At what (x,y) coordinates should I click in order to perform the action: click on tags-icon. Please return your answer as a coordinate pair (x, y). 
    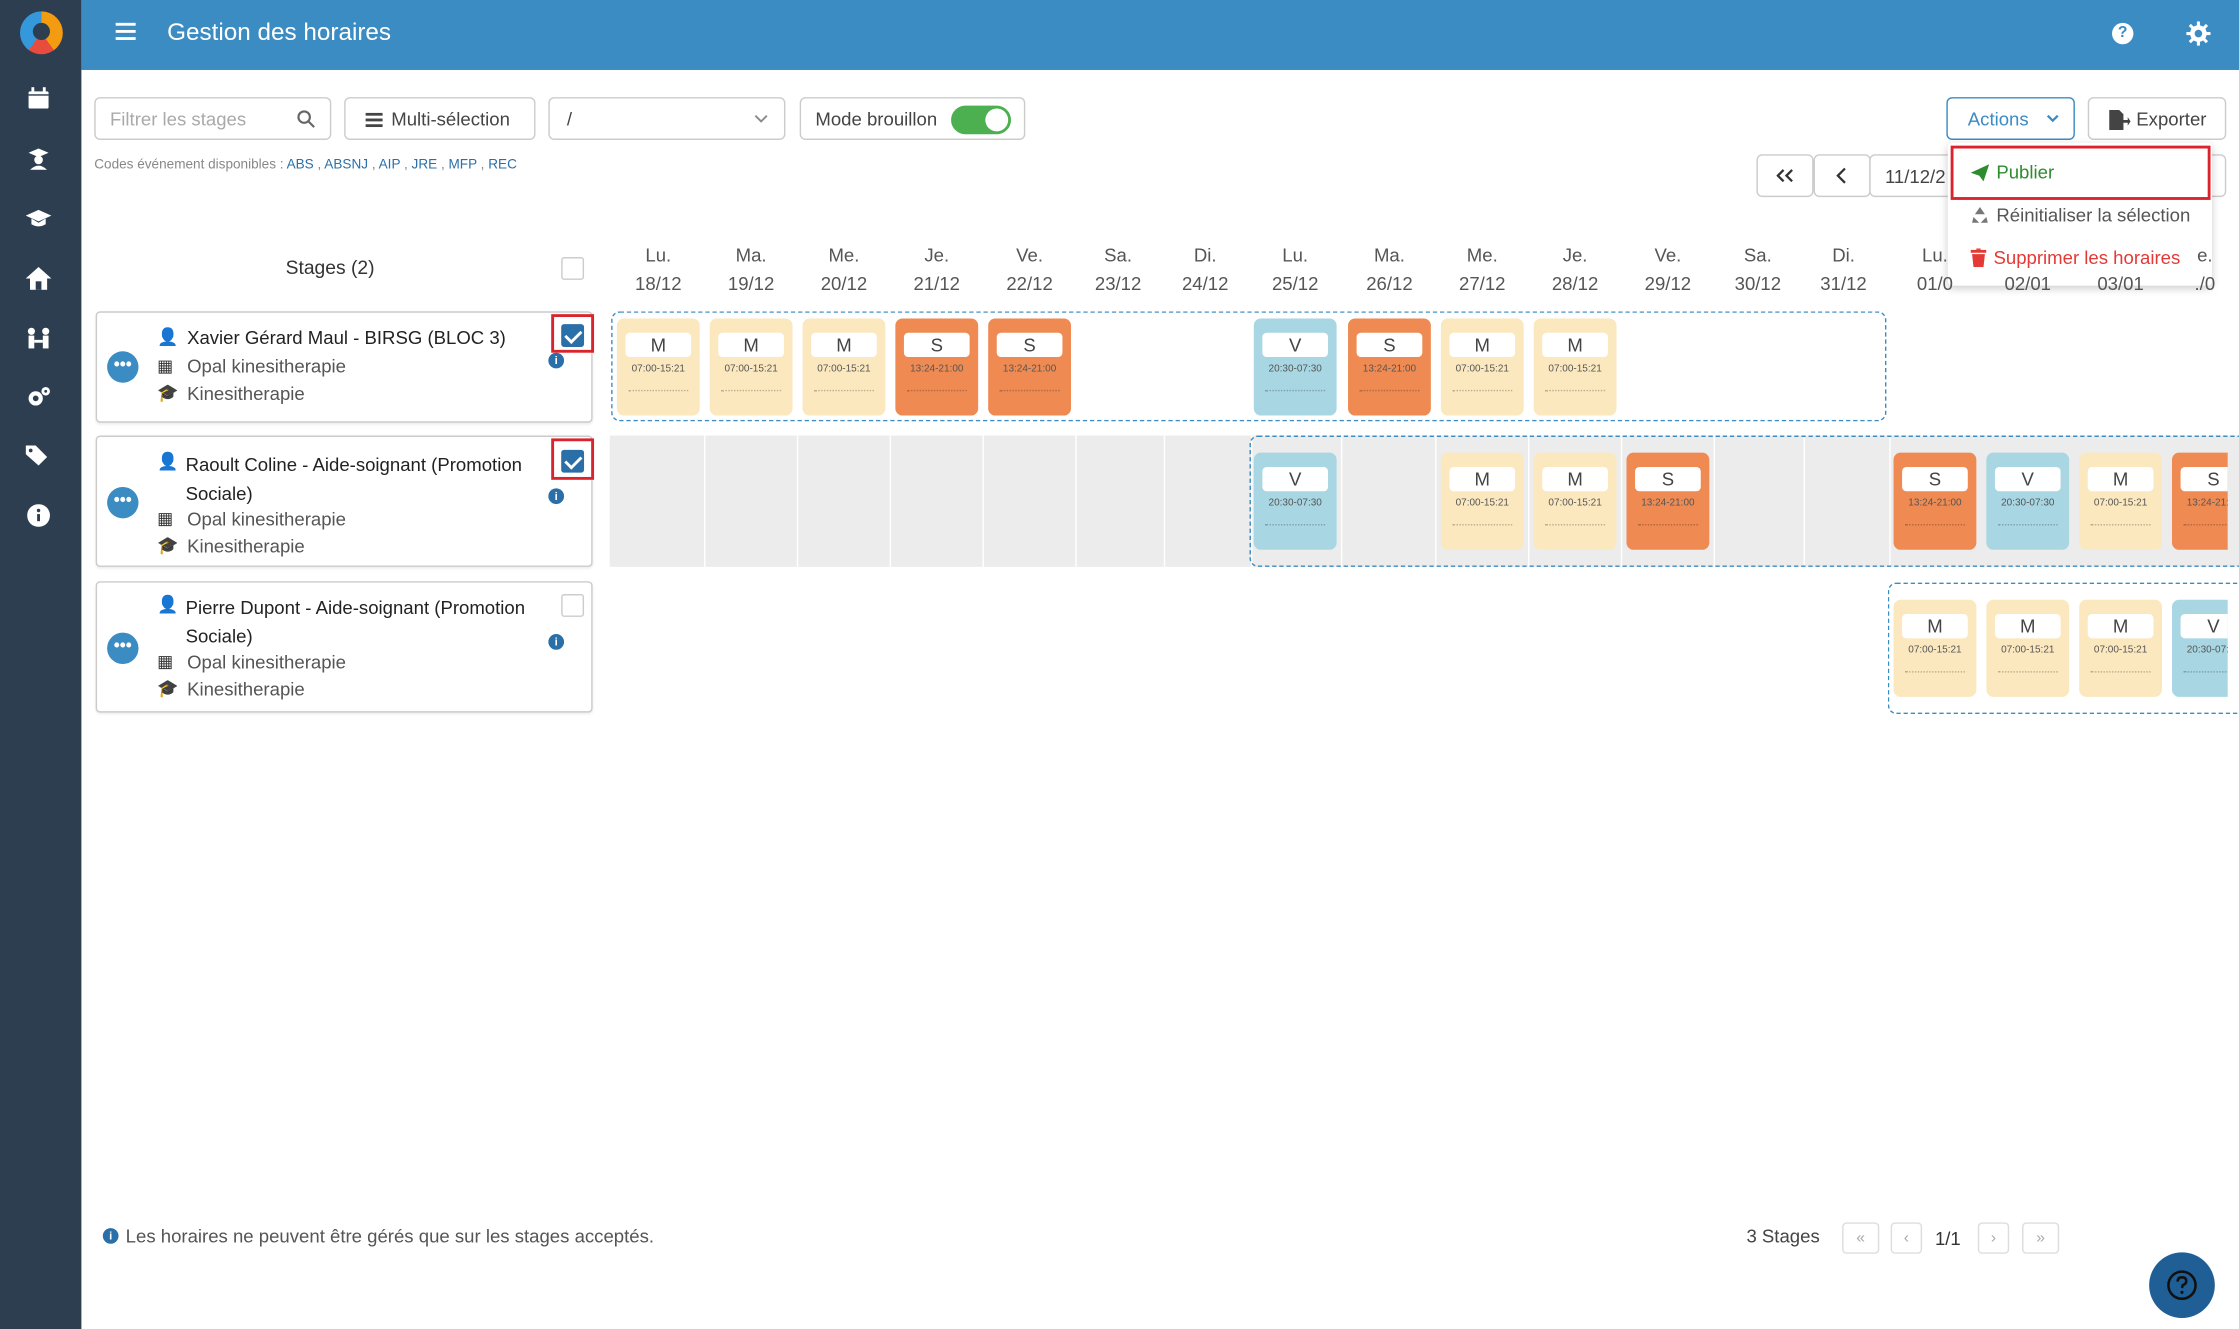
    Looking at the image, I should click on (38, 455).